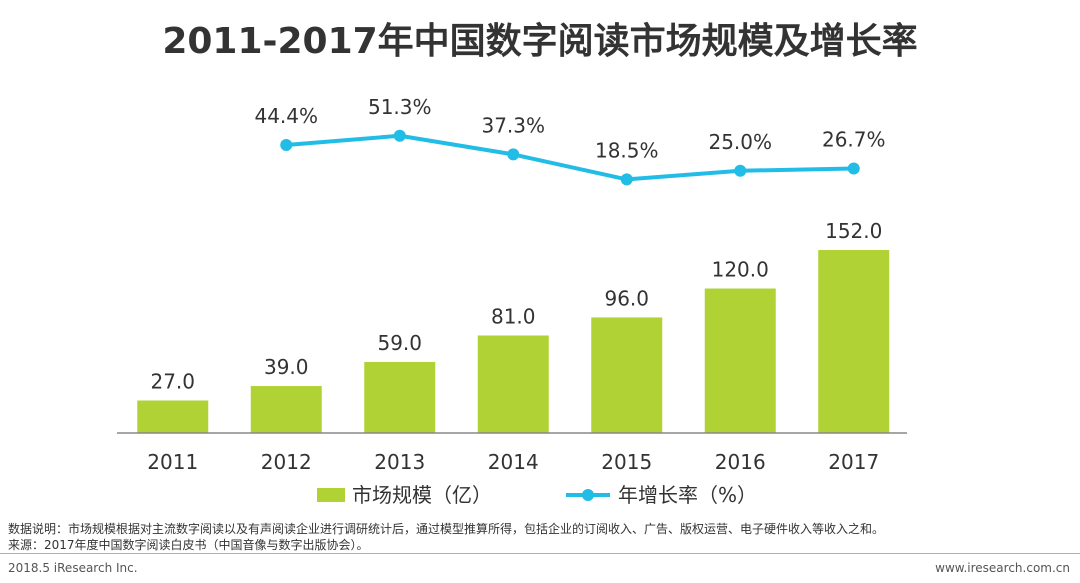 The image size is (1080, 583). Describe the element at coordinates (172, 381) in the screenshot. I see `bar-label-2011: 27.0` at that location.